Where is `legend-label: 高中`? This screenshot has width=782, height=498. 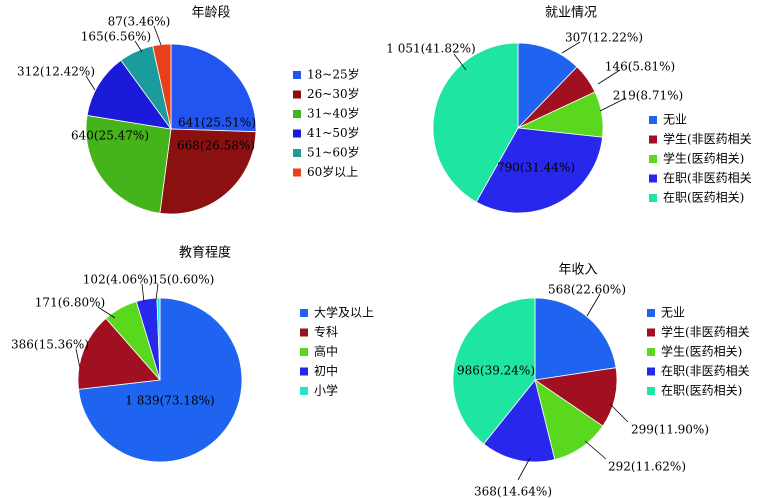
legend-label: 高中 is located at coordinates (326, 351).